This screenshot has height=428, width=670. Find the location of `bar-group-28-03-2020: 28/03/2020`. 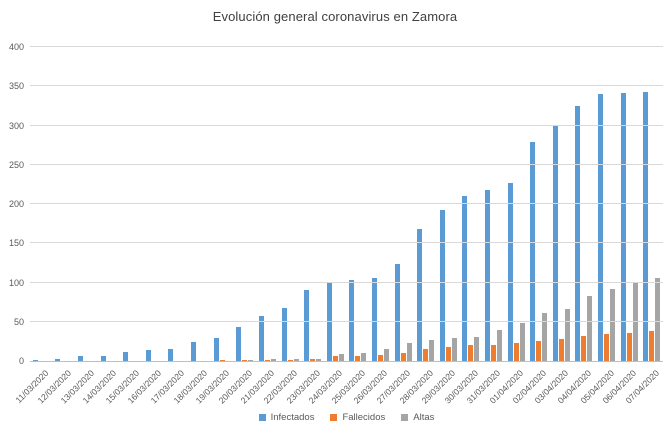

bar-group-28-03-2020: 28/03/2020 is located at coordinates (417, 226).